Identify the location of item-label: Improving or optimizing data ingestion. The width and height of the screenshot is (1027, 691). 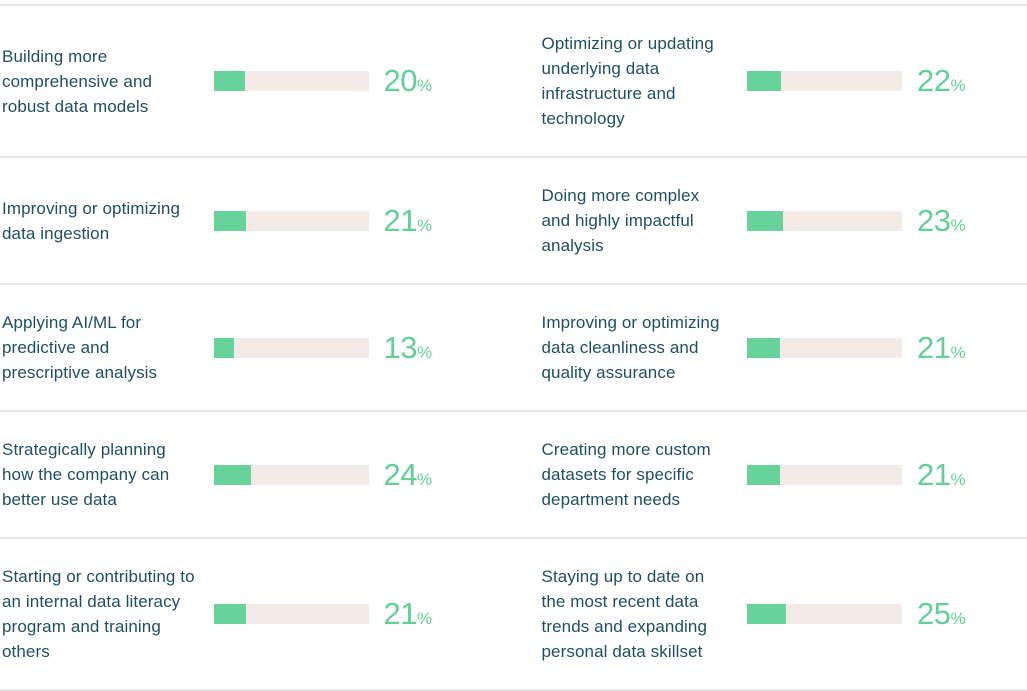
(100, 221).